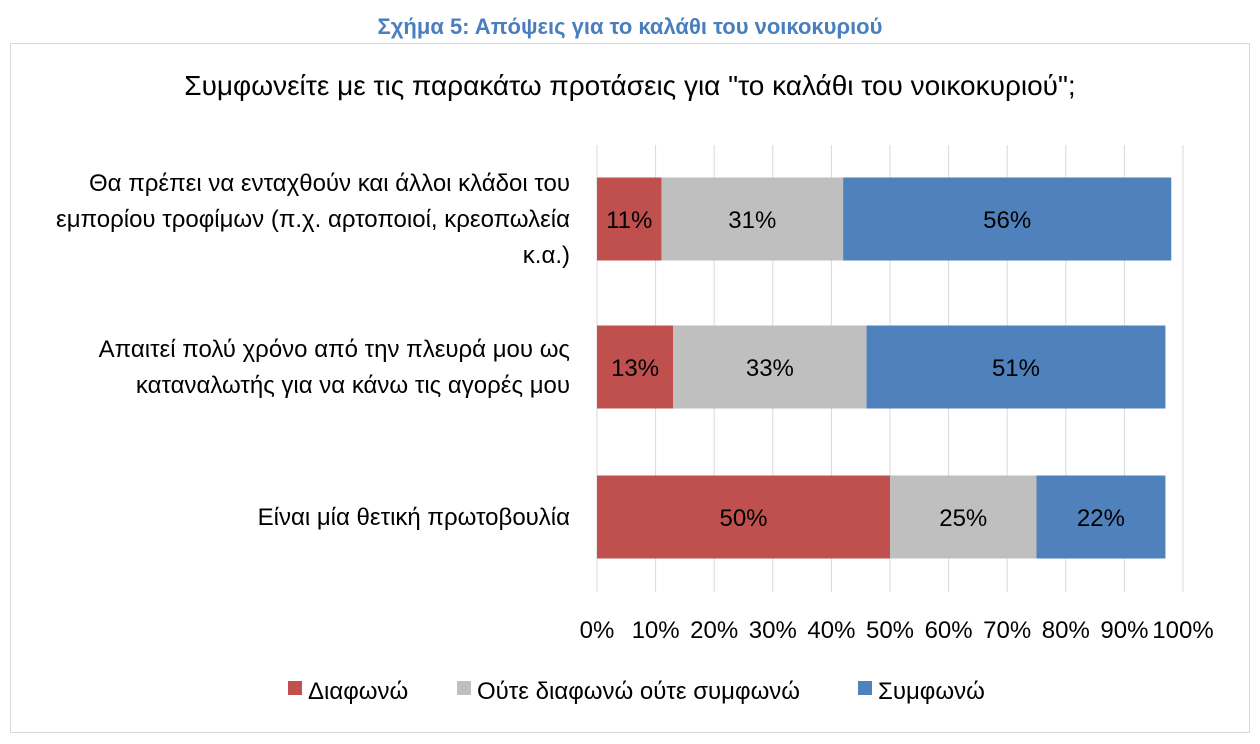 The image size is (1260, 744). Describe the element at coordinates (334, 349) in the screenshot. I see `category-label: Απαιτεί πολύ χρόνο από την πλευρά μου ως` at that location.